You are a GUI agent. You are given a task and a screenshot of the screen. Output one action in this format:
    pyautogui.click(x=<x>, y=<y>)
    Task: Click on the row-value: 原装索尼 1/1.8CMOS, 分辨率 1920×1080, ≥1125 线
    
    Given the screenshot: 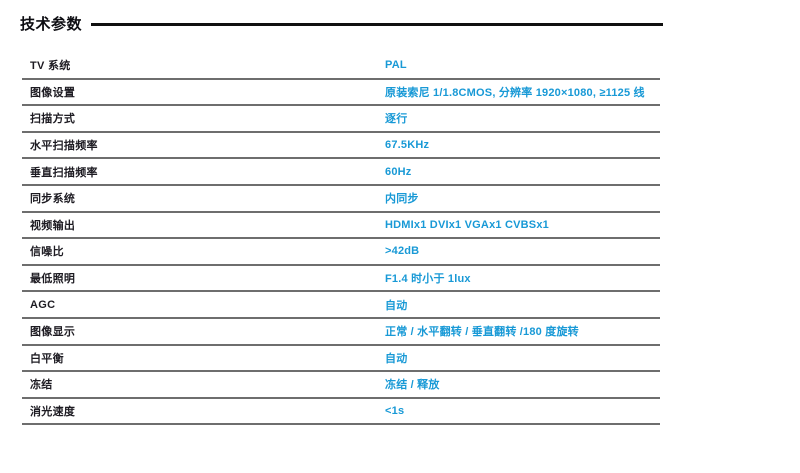 What is the action you would take?
    pyautogui.click(x=515, y=92)
    